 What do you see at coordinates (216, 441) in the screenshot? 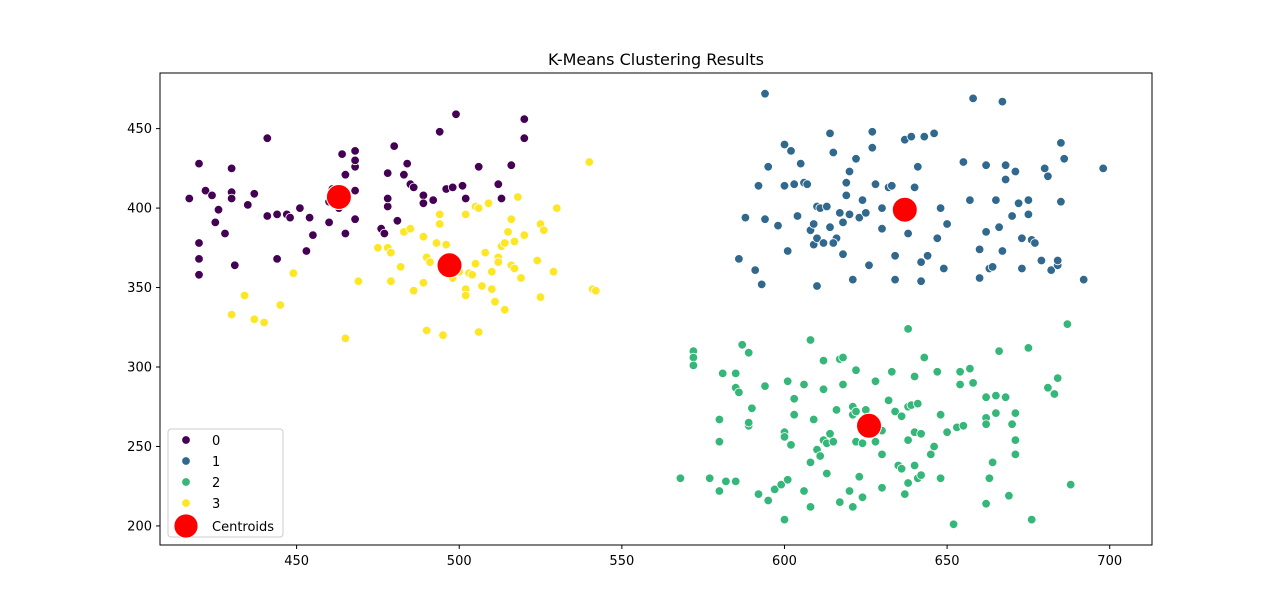
I see `legend-label: 0` at bounding box center [216, 441].